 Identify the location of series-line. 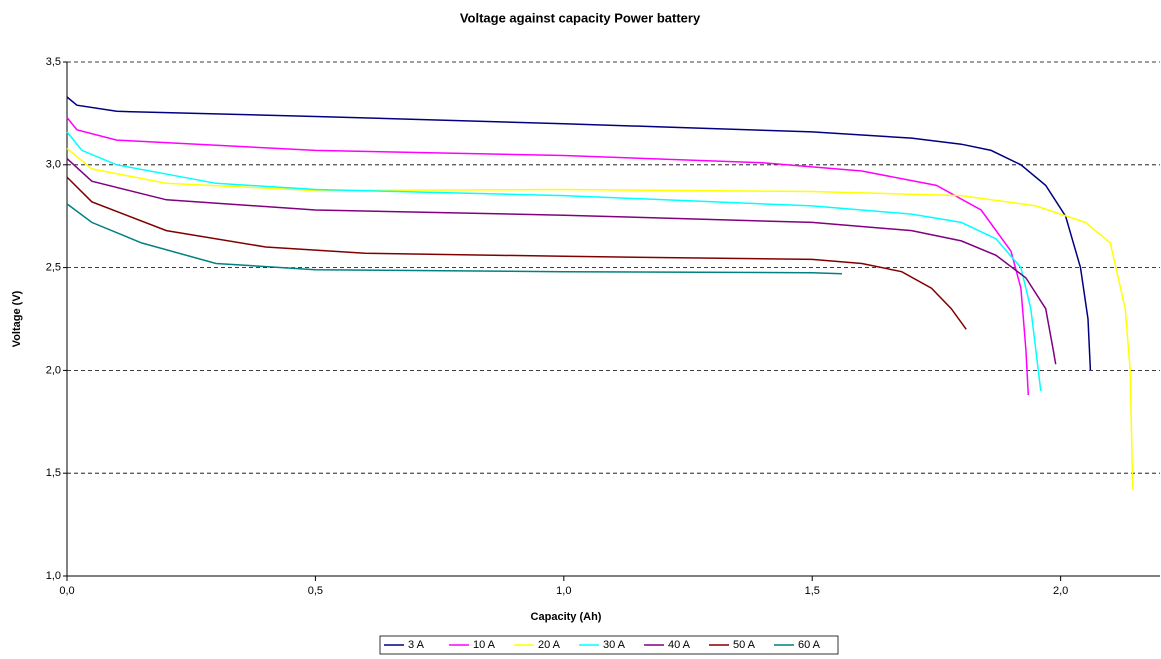
(454, 239).